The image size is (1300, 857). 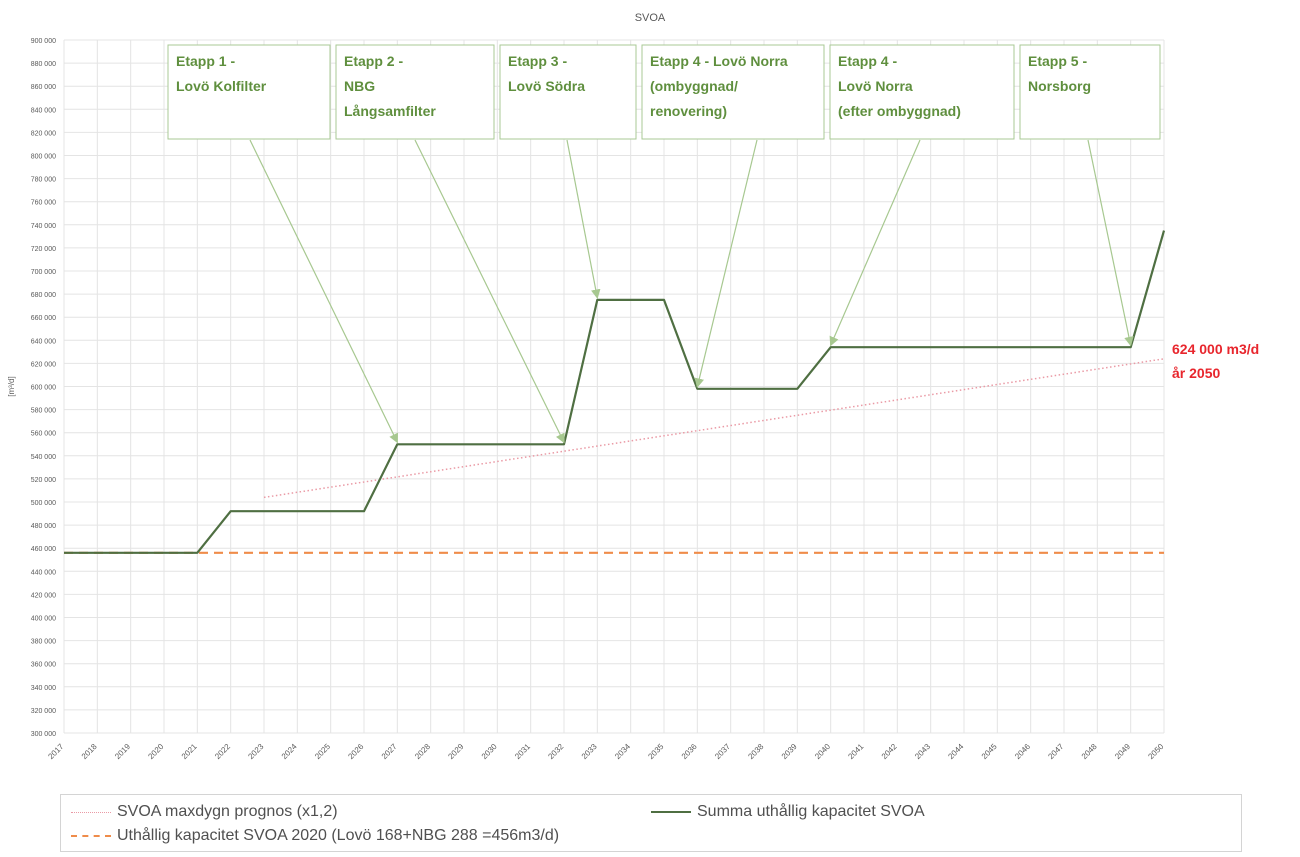 What do you see at coordinates (671, 812) in the screenshot?
I see `legend-swatch-summa` at bounding box center [671, 812].